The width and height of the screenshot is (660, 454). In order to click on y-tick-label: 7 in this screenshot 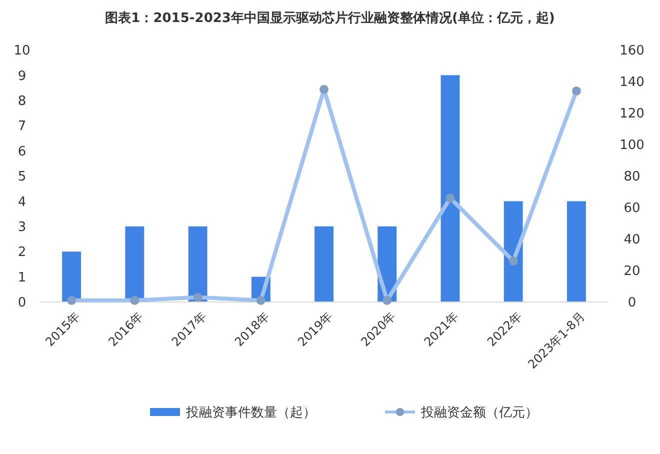, I will do `click(22, 126)`.